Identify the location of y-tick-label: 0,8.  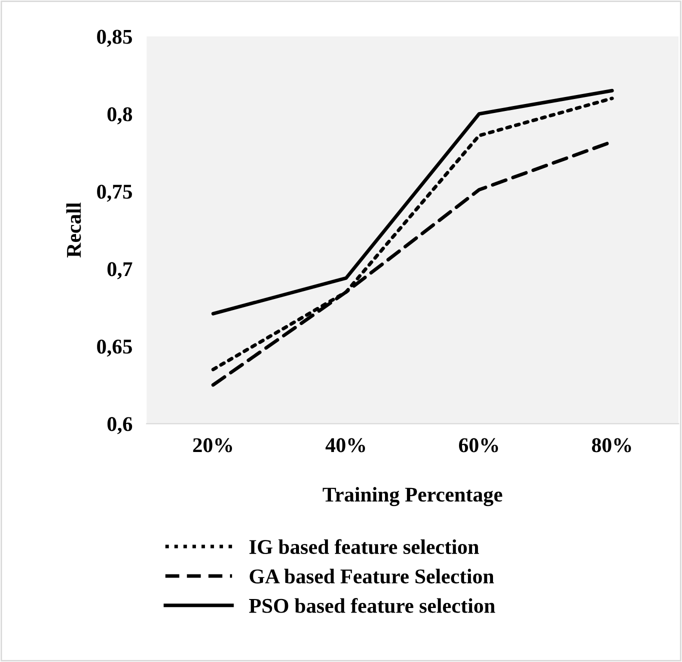
(119, 115).